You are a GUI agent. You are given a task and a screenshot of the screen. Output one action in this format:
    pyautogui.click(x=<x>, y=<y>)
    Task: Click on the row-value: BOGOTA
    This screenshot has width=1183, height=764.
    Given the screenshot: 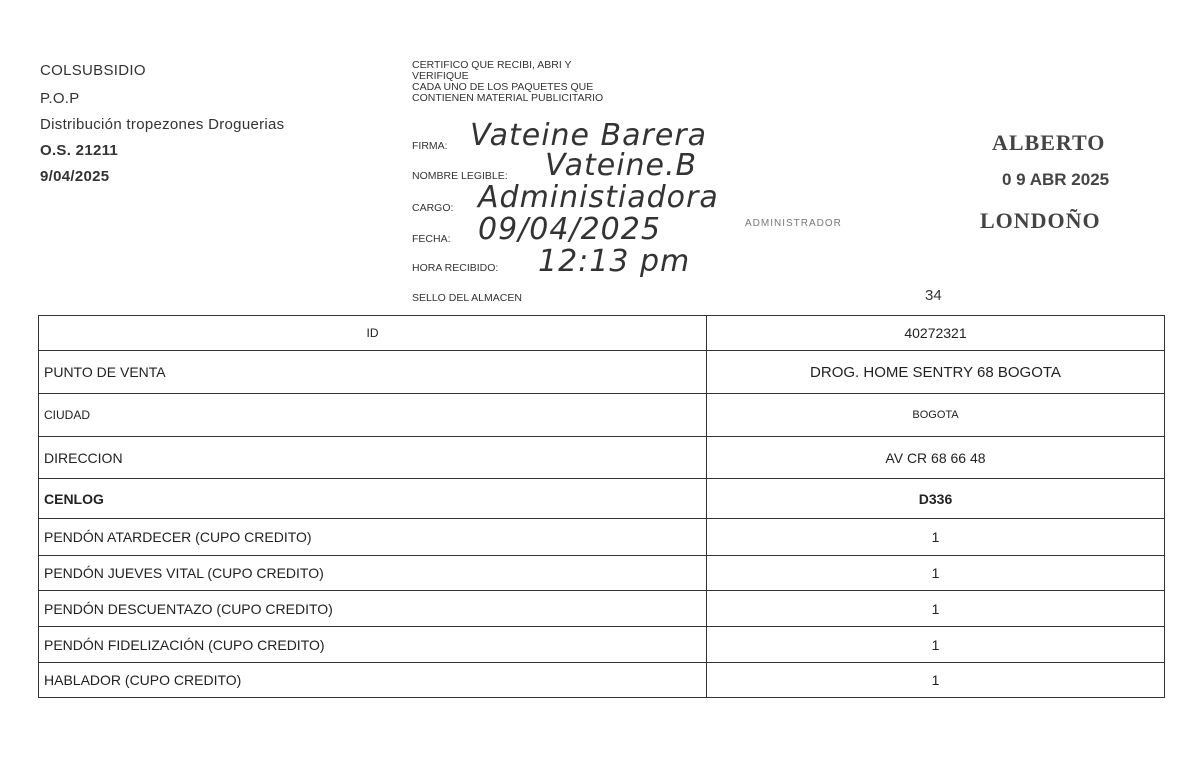 What is the action you would take?
    pyautogui.click(x=935, y=415)
    